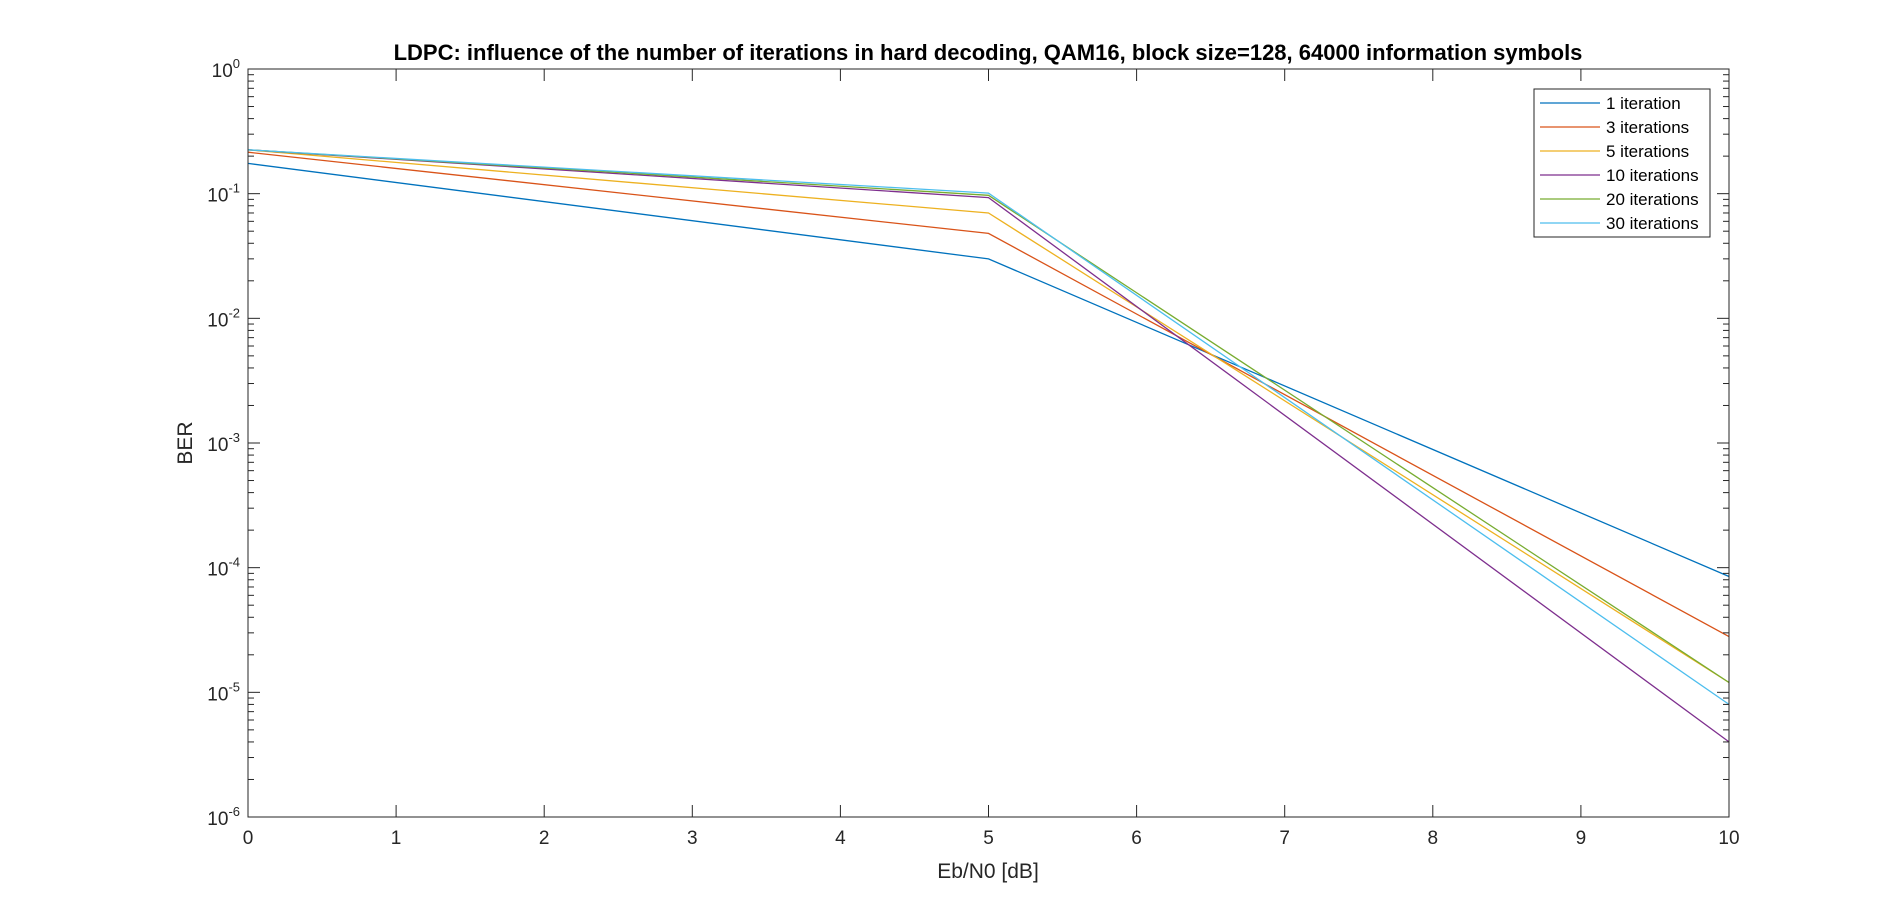  Describe the element at coordinates (1647, 127) in the screenshot. I see `legend-entry-label: 3 iterations` at that location.